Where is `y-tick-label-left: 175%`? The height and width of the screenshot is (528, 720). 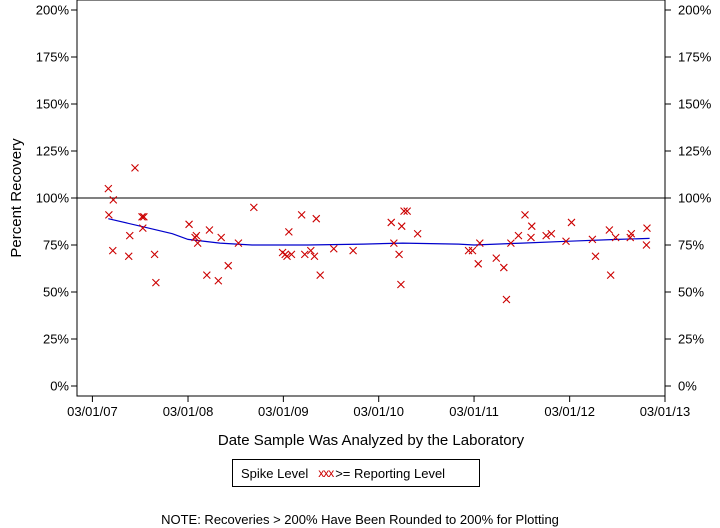
y-tick-label-left: 175% is located at coordinates (53, 57).